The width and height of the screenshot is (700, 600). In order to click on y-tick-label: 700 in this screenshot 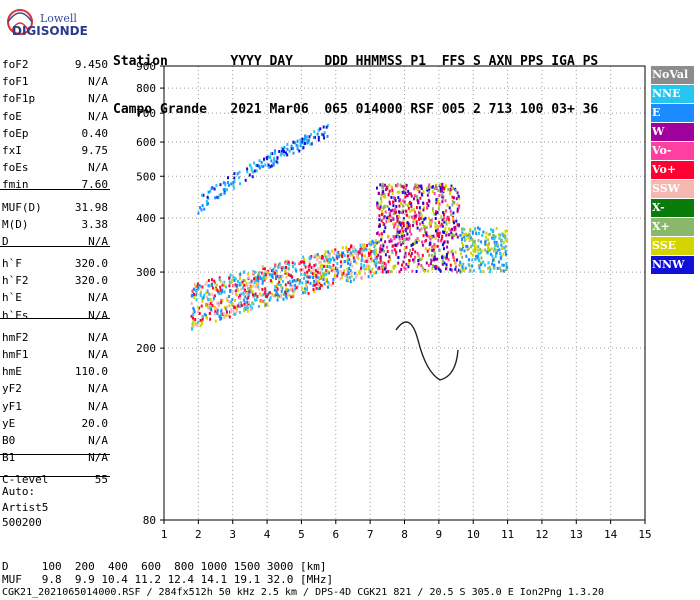, I will do `click(146, 113)`.